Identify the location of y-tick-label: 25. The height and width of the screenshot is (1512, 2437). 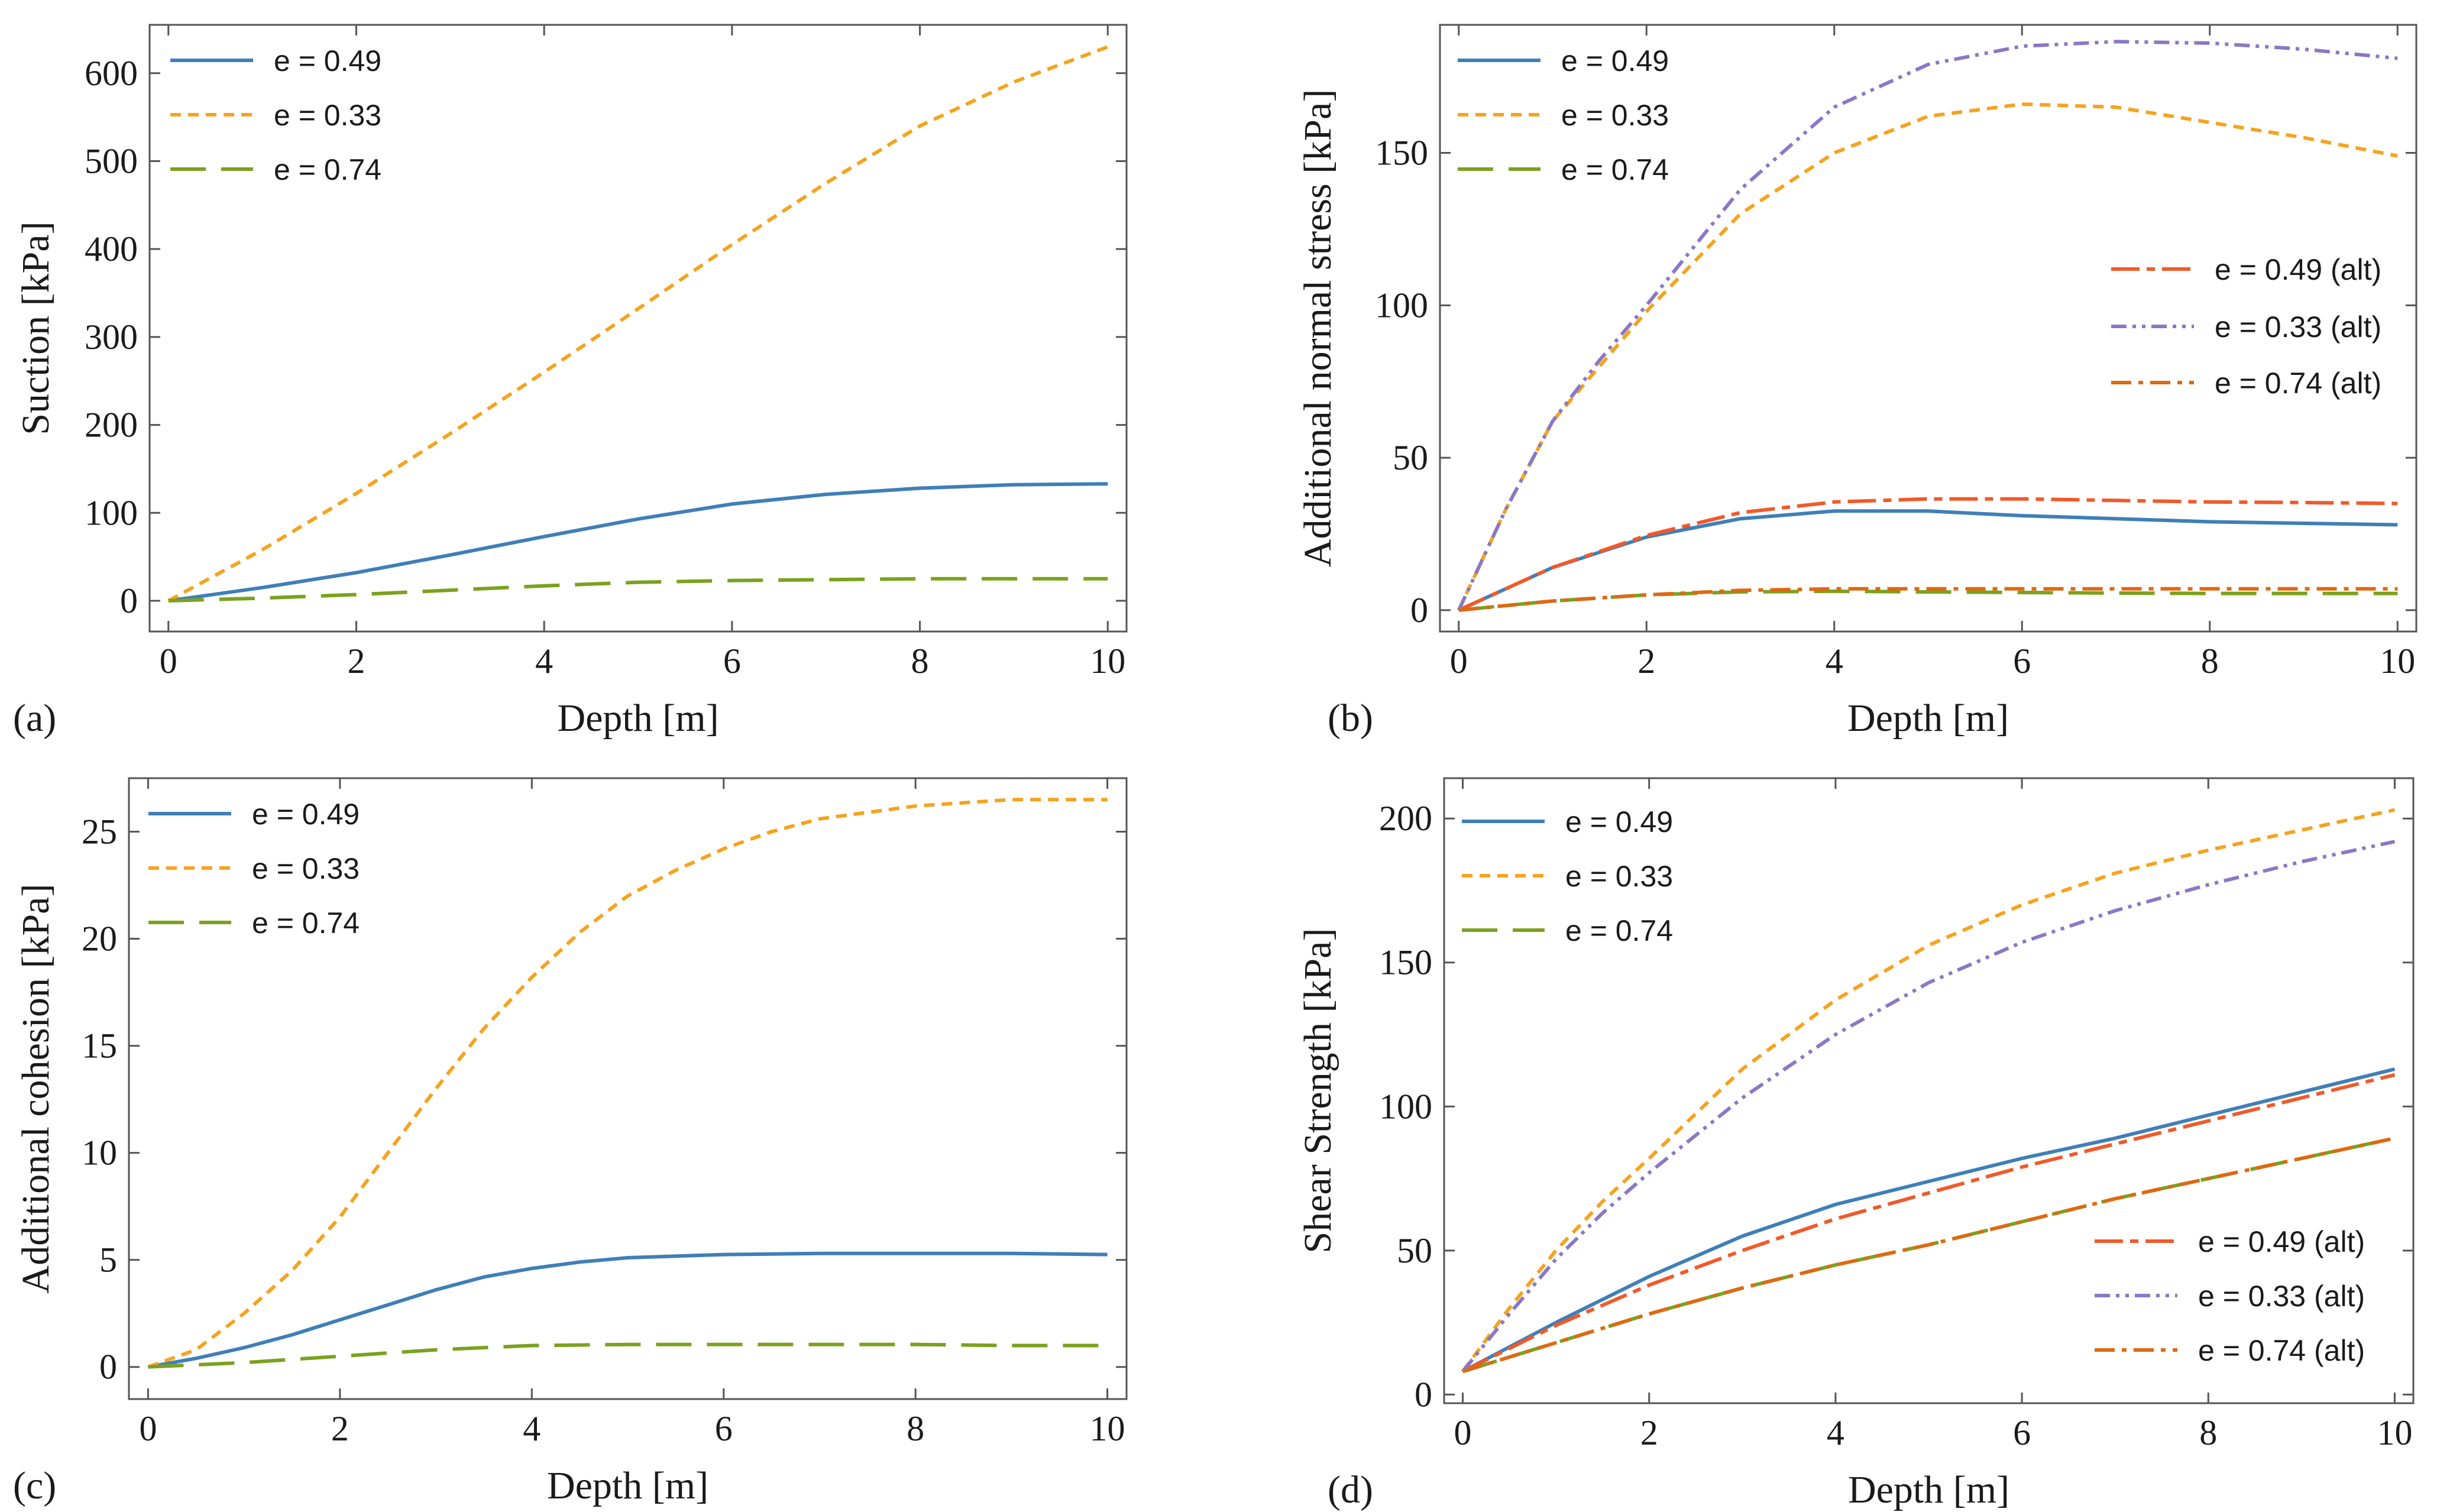
(100, 831).